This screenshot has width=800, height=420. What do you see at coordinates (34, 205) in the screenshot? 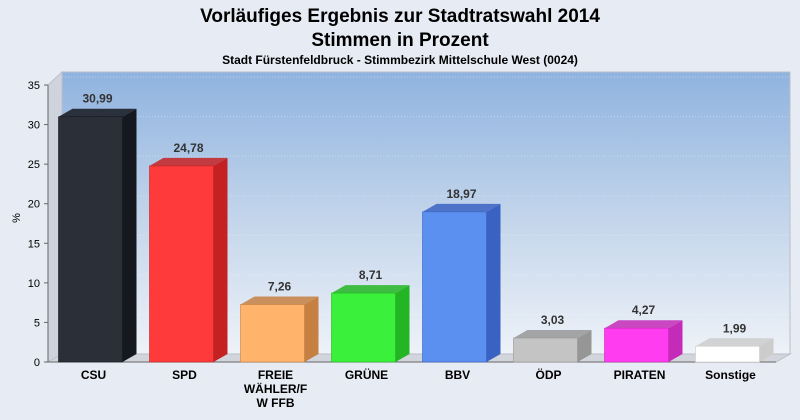
I see `y-tick-label: 20` at bounding box center [34, 205].